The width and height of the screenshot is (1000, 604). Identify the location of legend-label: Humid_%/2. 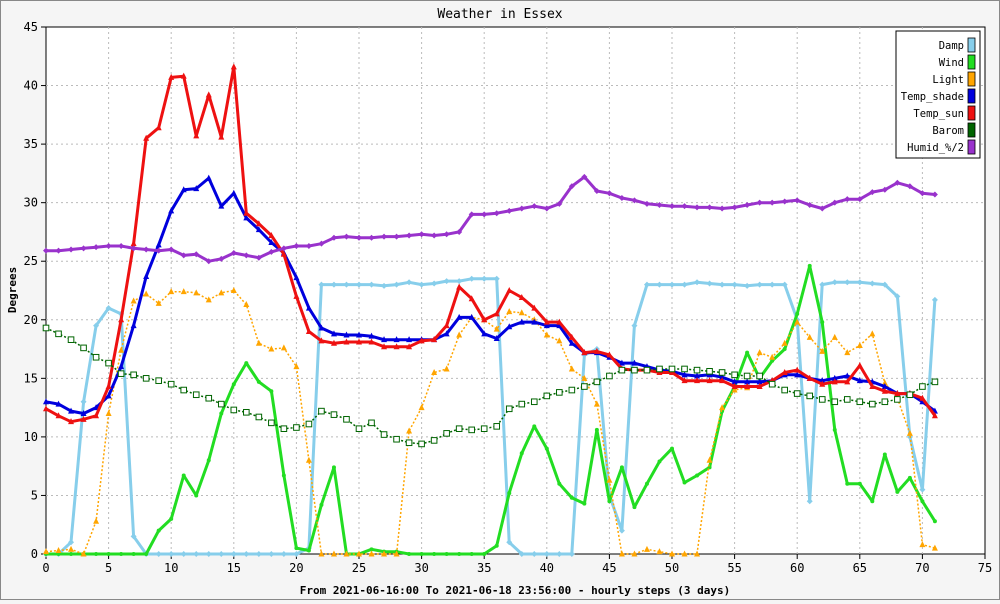
(935, 148).